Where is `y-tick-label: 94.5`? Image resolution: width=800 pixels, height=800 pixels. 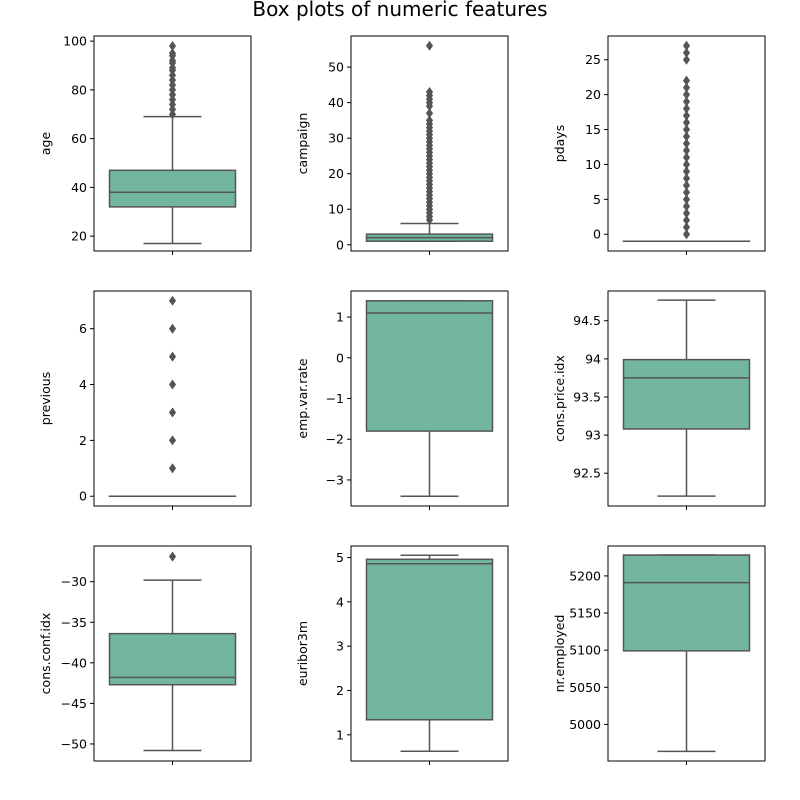
y-tick-label: 94.5 is located at coordinates (587, 320).